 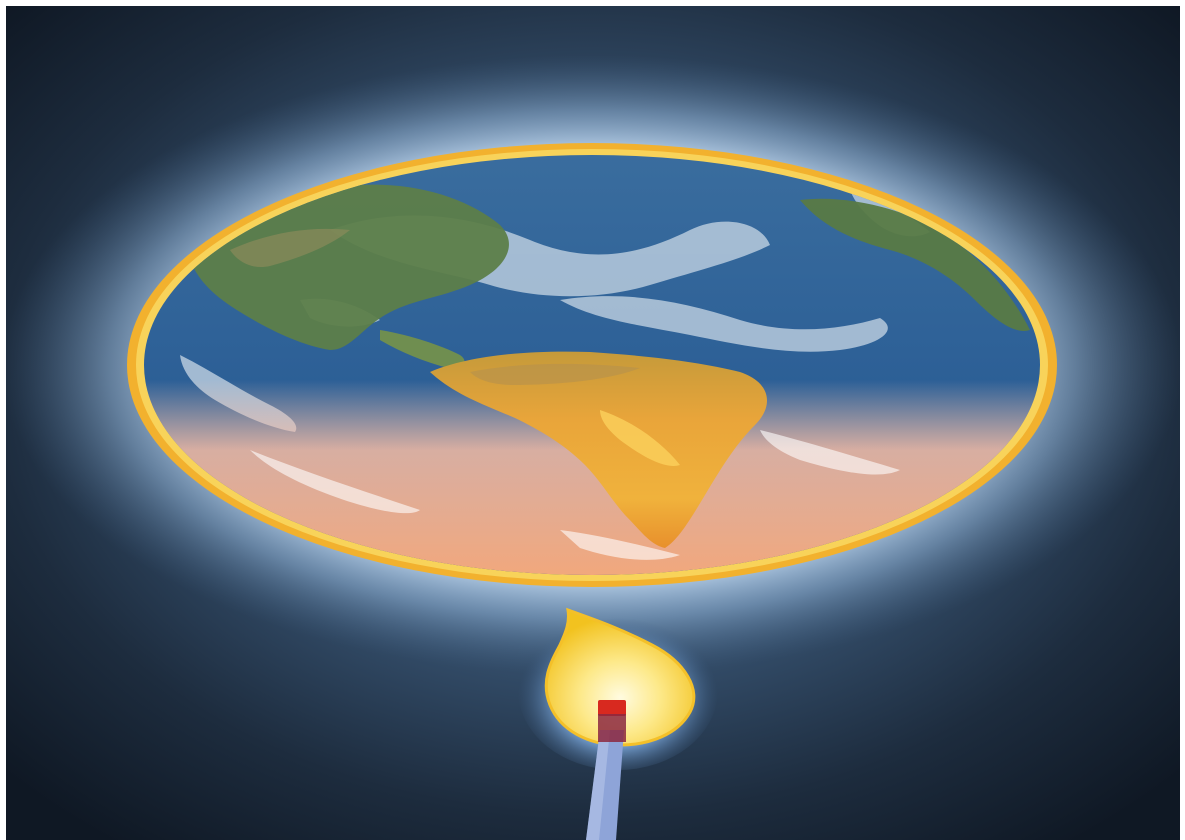 I want to click on match-head, so click(x=612, y=708).